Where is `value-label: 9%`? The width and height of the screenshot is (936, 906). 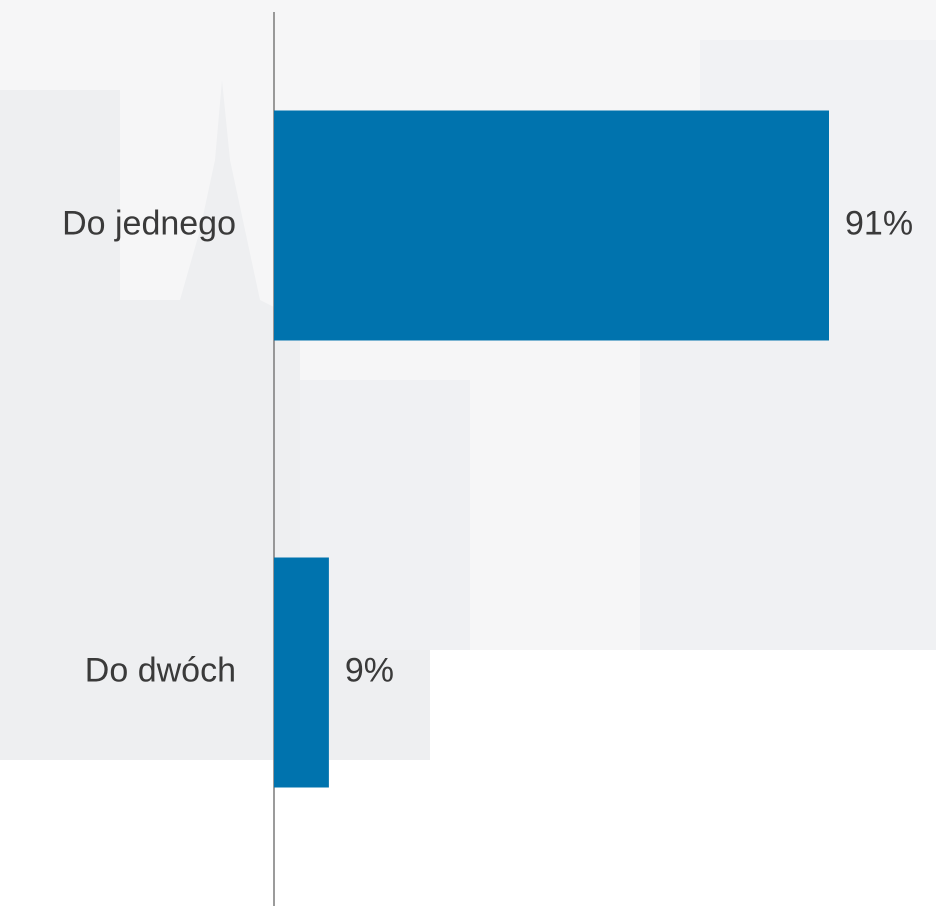 value-label: 9% is located at coordinates (369, 670).